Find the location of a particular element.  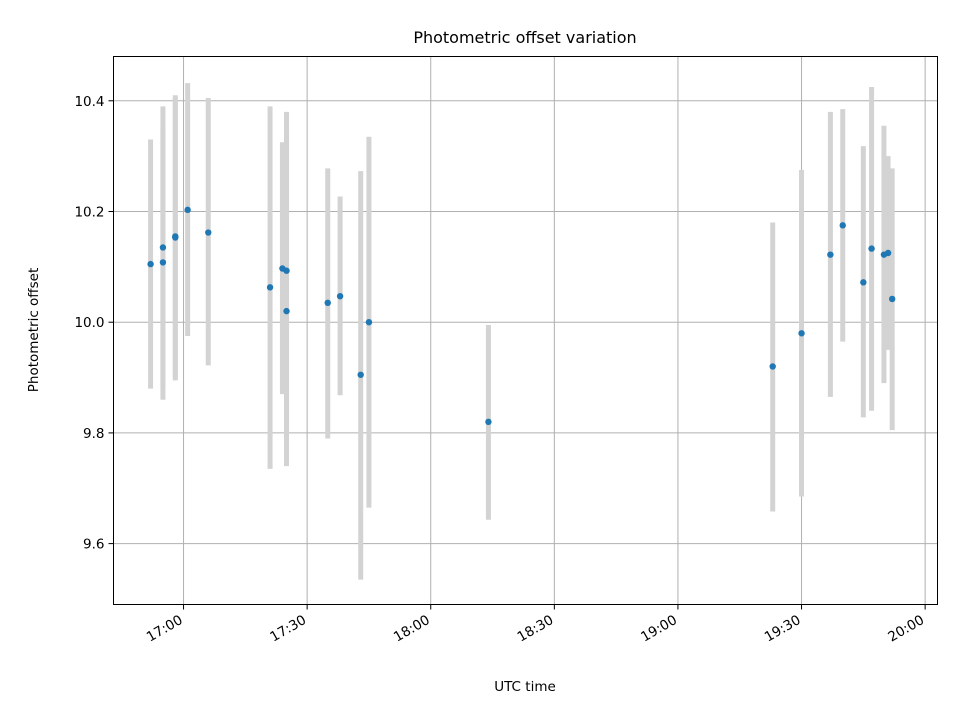

x-tick-label: 19:30 is located at coordinates (783, 628).